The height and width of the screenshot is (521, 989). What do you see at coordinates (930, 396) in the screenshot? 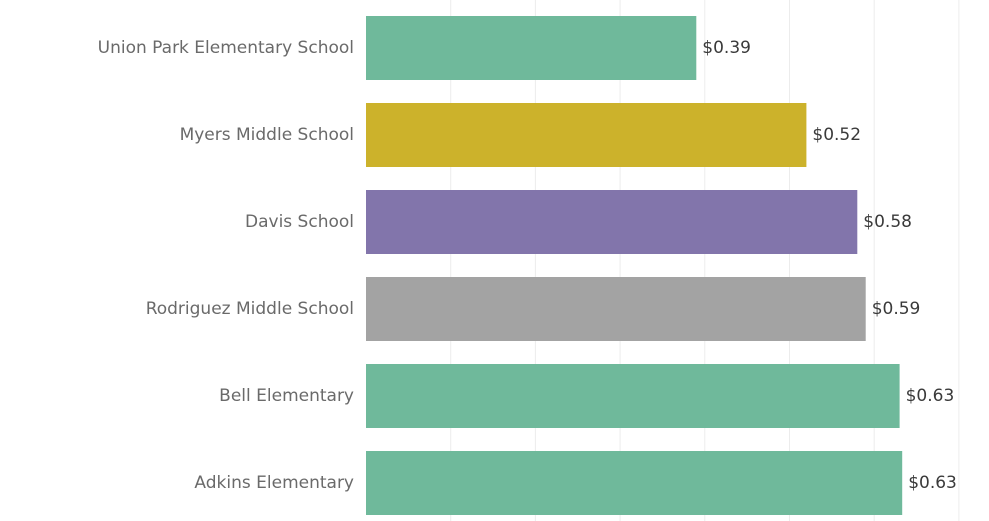
I see `value-label-4: $0.63` at bounding box center [930, 396].